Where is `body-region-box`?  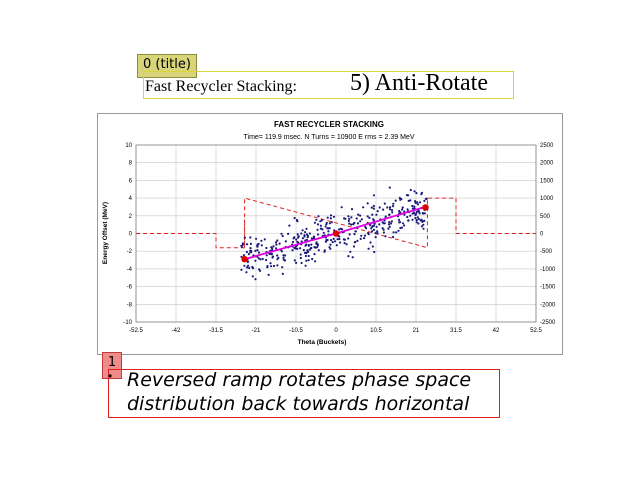
body-region-box is located at coordinates (304, 393).